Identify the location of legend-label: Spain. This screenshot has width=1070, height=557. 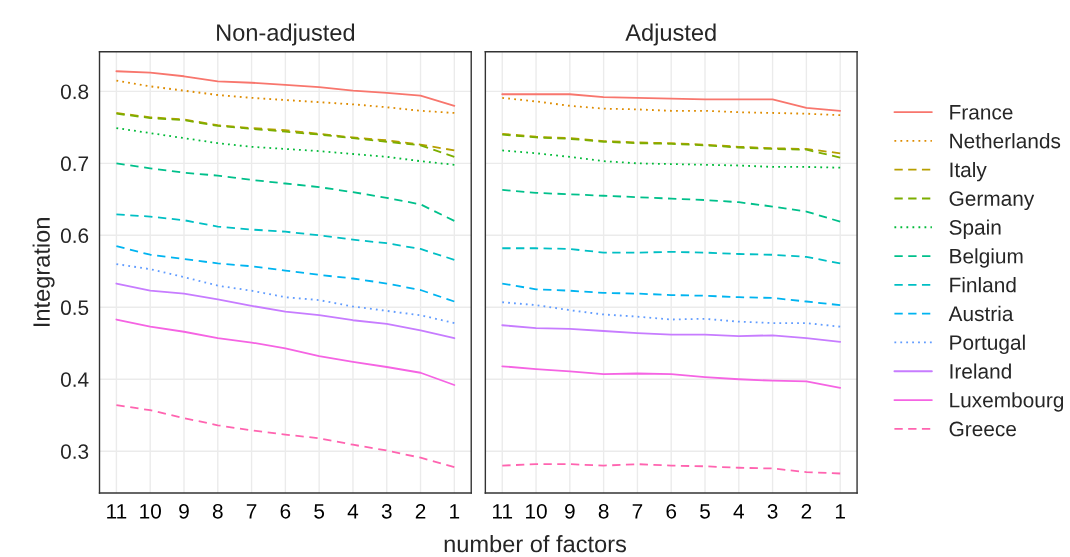
(975, 229).